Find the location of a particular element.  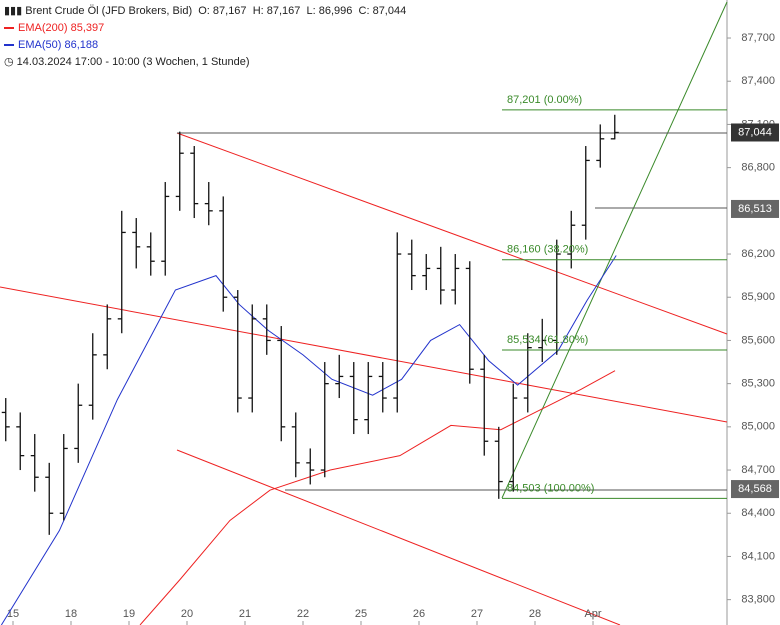

icon: ▮▮▮ is located at coordinates (13, 11).